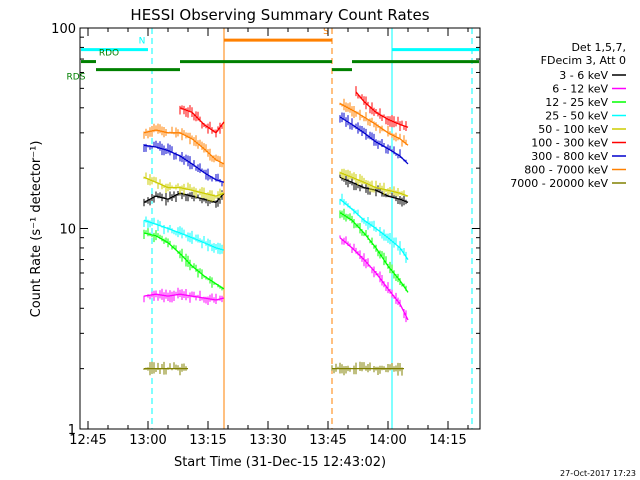  Describe the element at coordinates (327, 440) in the screenshot. I see `x-tick-label-4: 13:45` at that location.